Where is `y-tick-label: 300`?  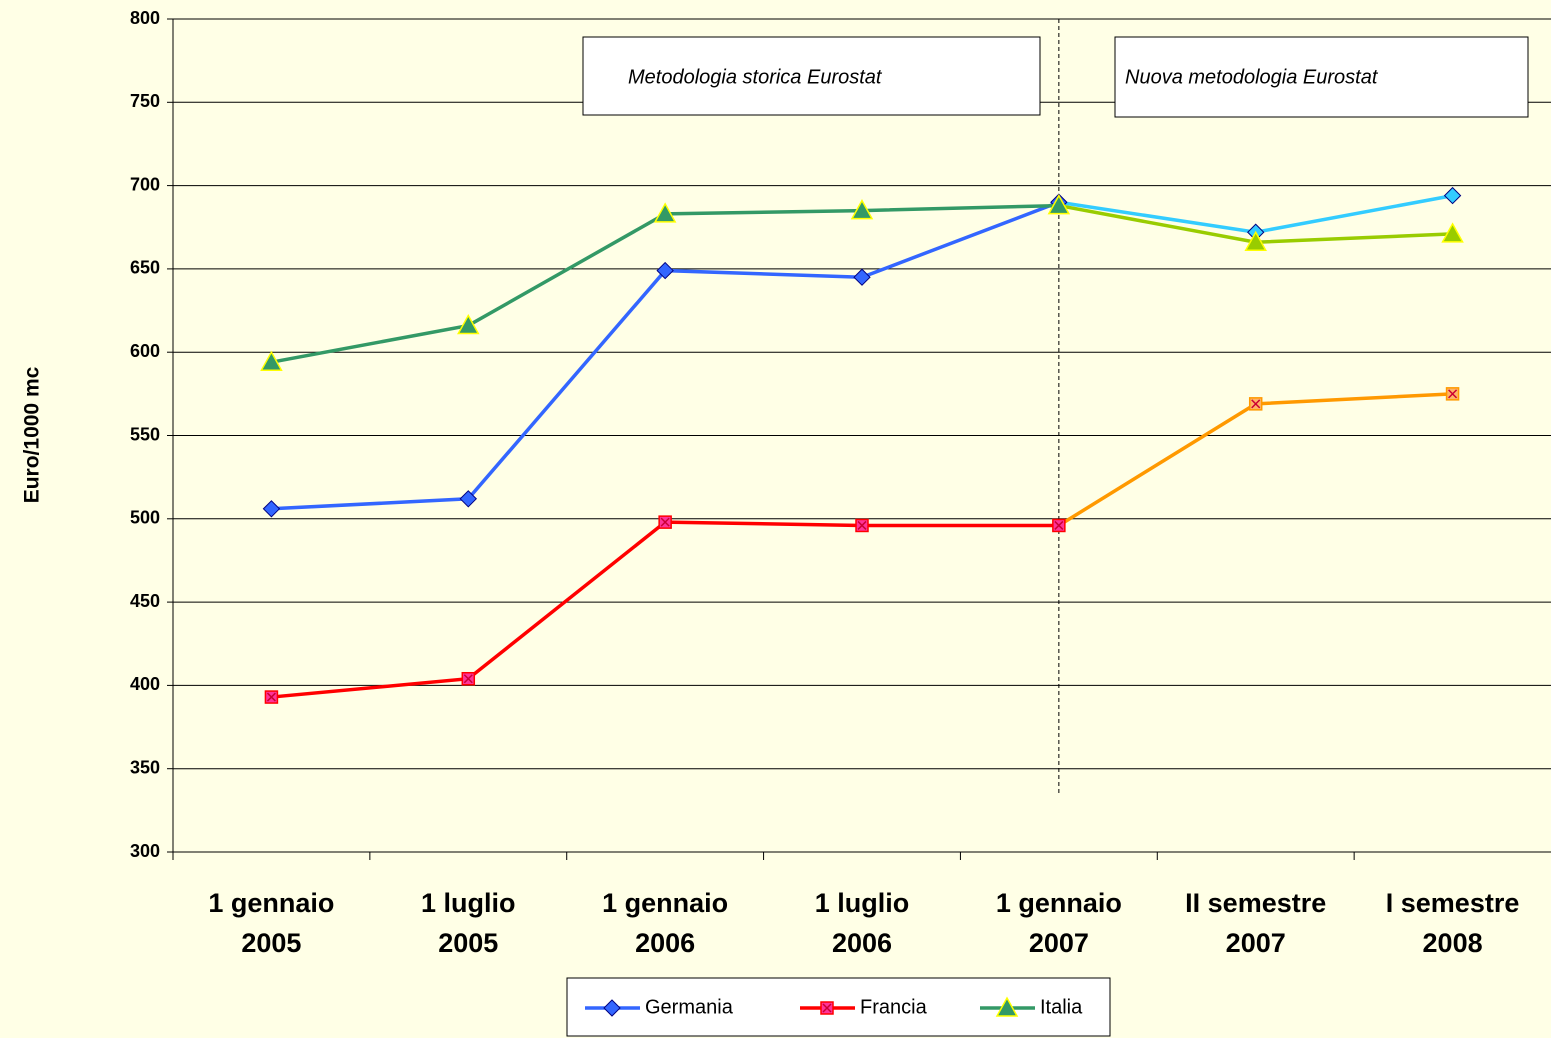
y-tick-label: 300 is located at coordinates (145, 851).